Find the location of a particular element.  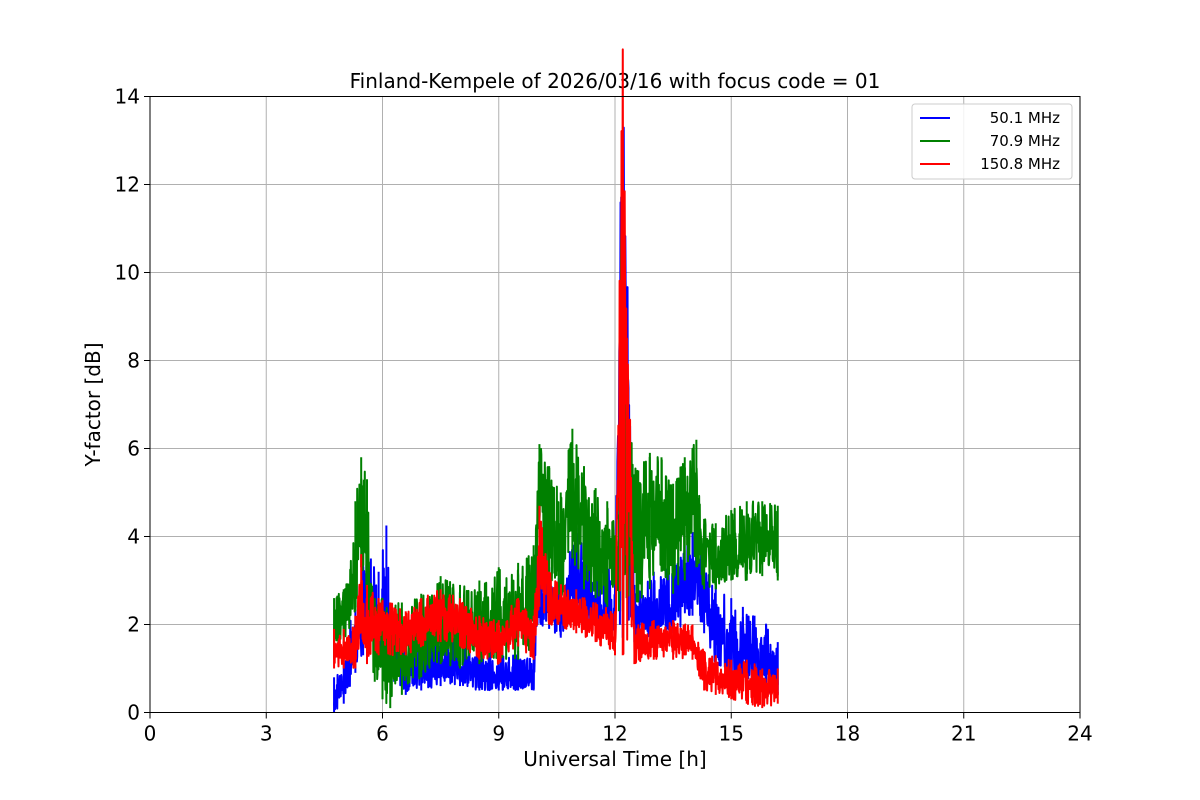

legend-label: 50.1 MHz is located at coordinates (1025, 118).